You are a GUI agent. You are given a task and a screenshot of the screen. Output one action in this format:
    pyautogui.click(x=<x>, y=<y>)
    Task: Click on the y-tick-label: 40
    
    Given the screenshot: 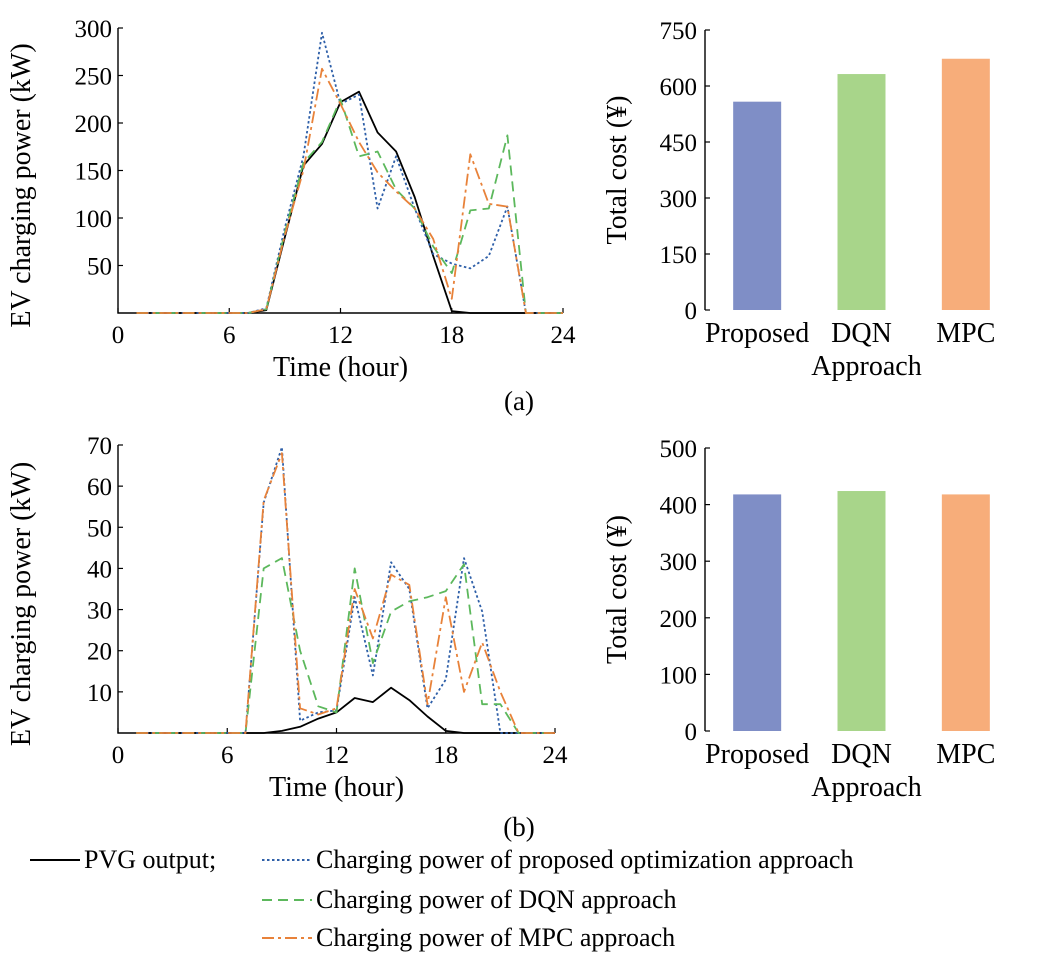 What is the action you would take?
    pyautogui.click(x=99, y=569)
    